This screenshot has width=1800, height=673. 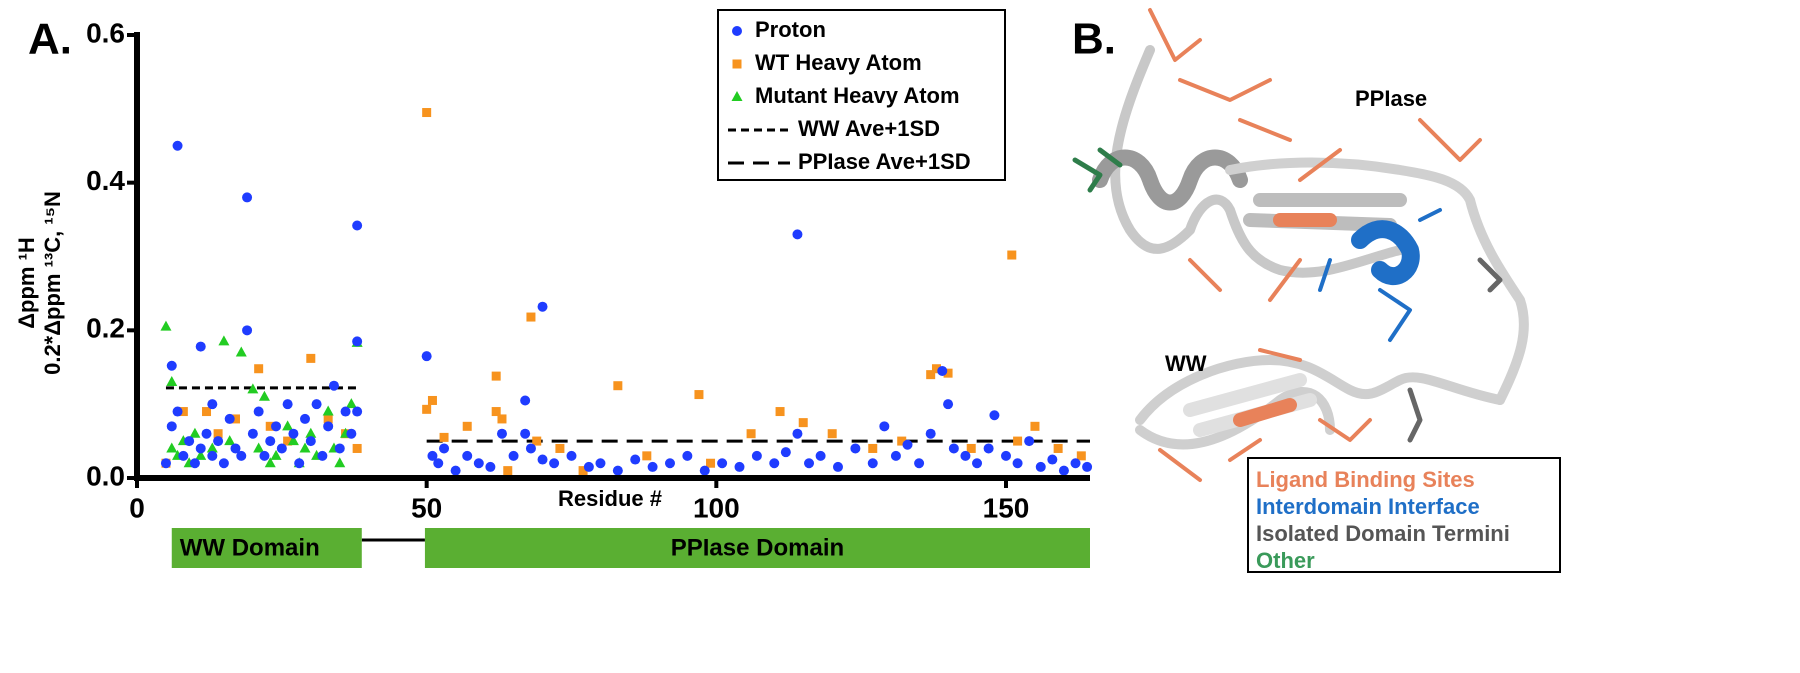 I want to click on sheet, so click(x=1265, y=412).